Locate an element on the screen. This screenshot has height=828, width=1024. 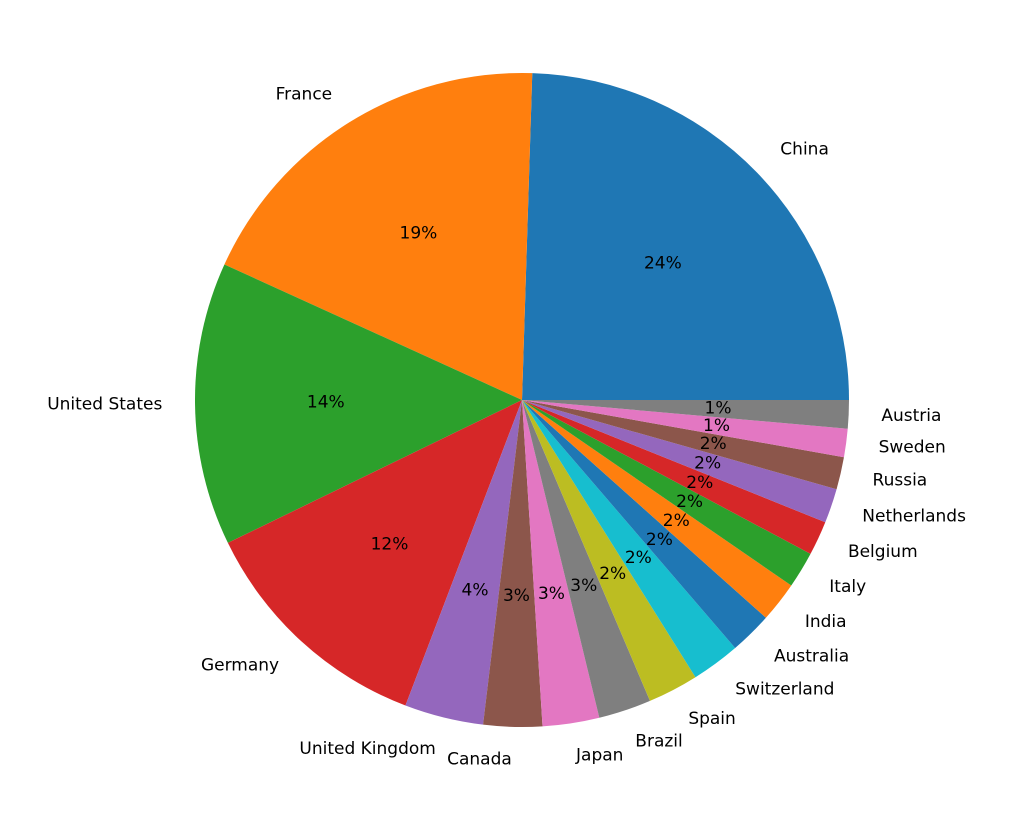
slice-label: Brazil is located at coordinates (658, 741).